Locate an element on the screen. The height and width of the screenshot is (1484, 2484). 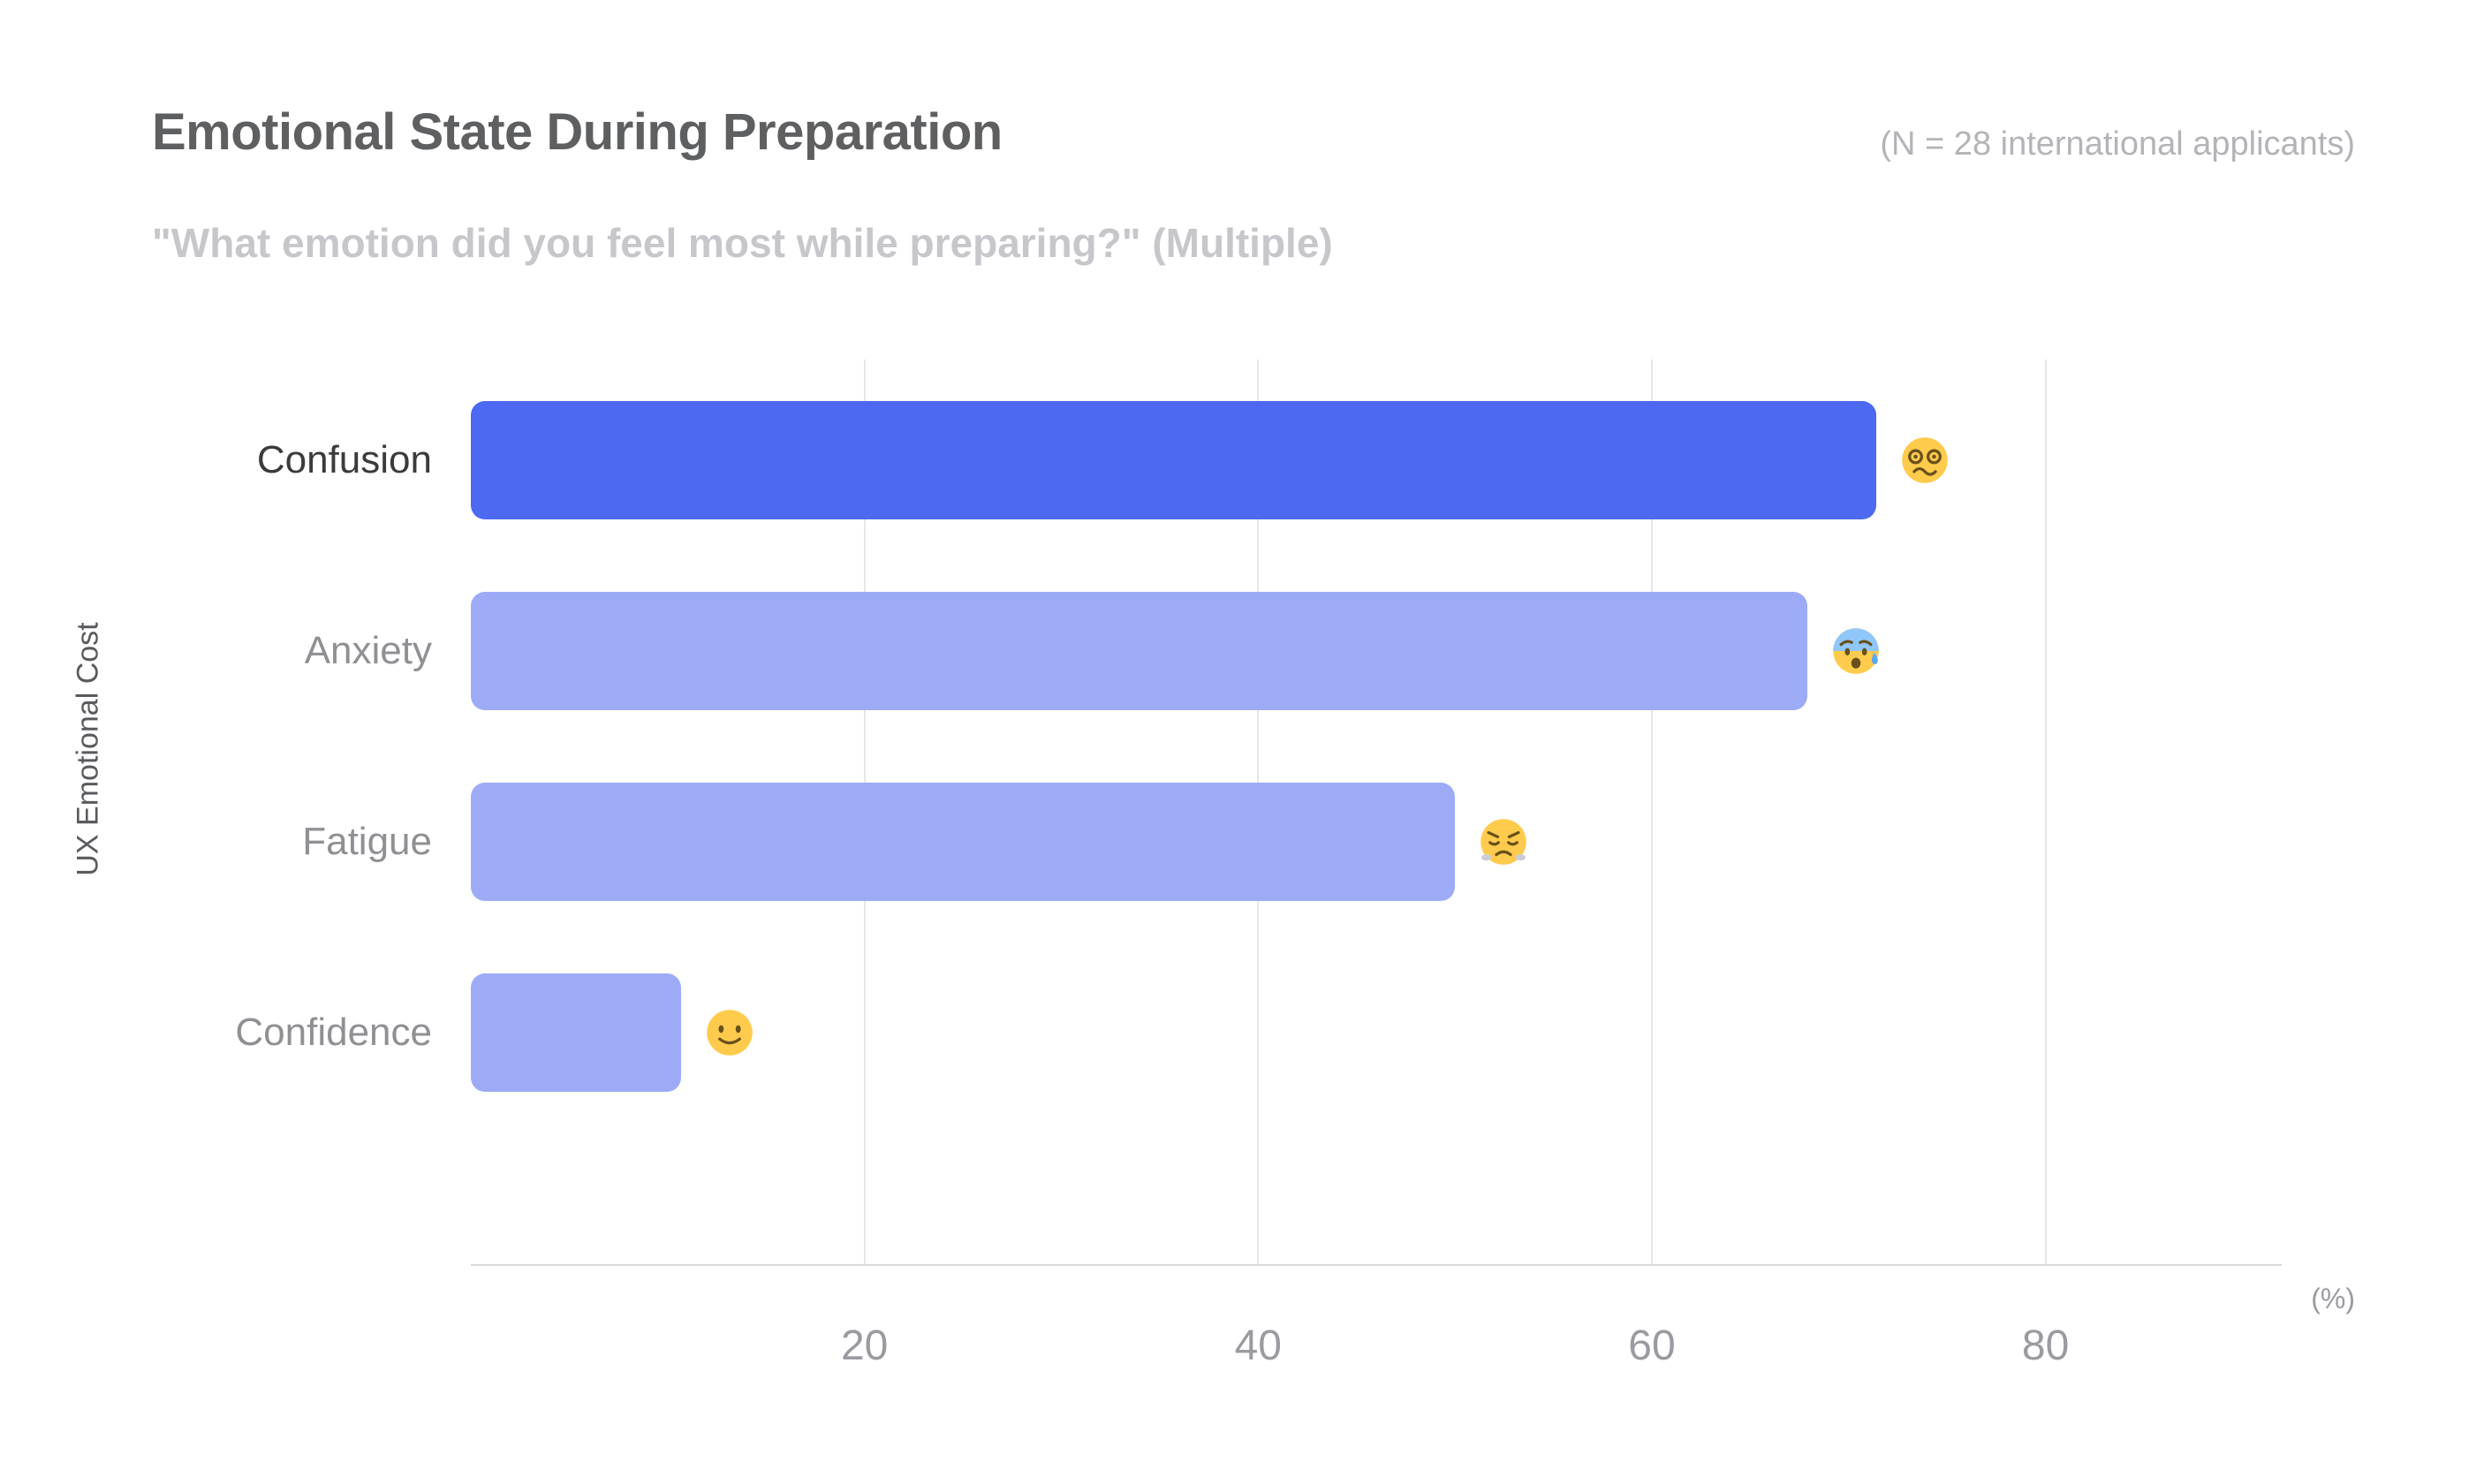
category-label-anxiety: Anxiety is located at coordinates (368, 650).